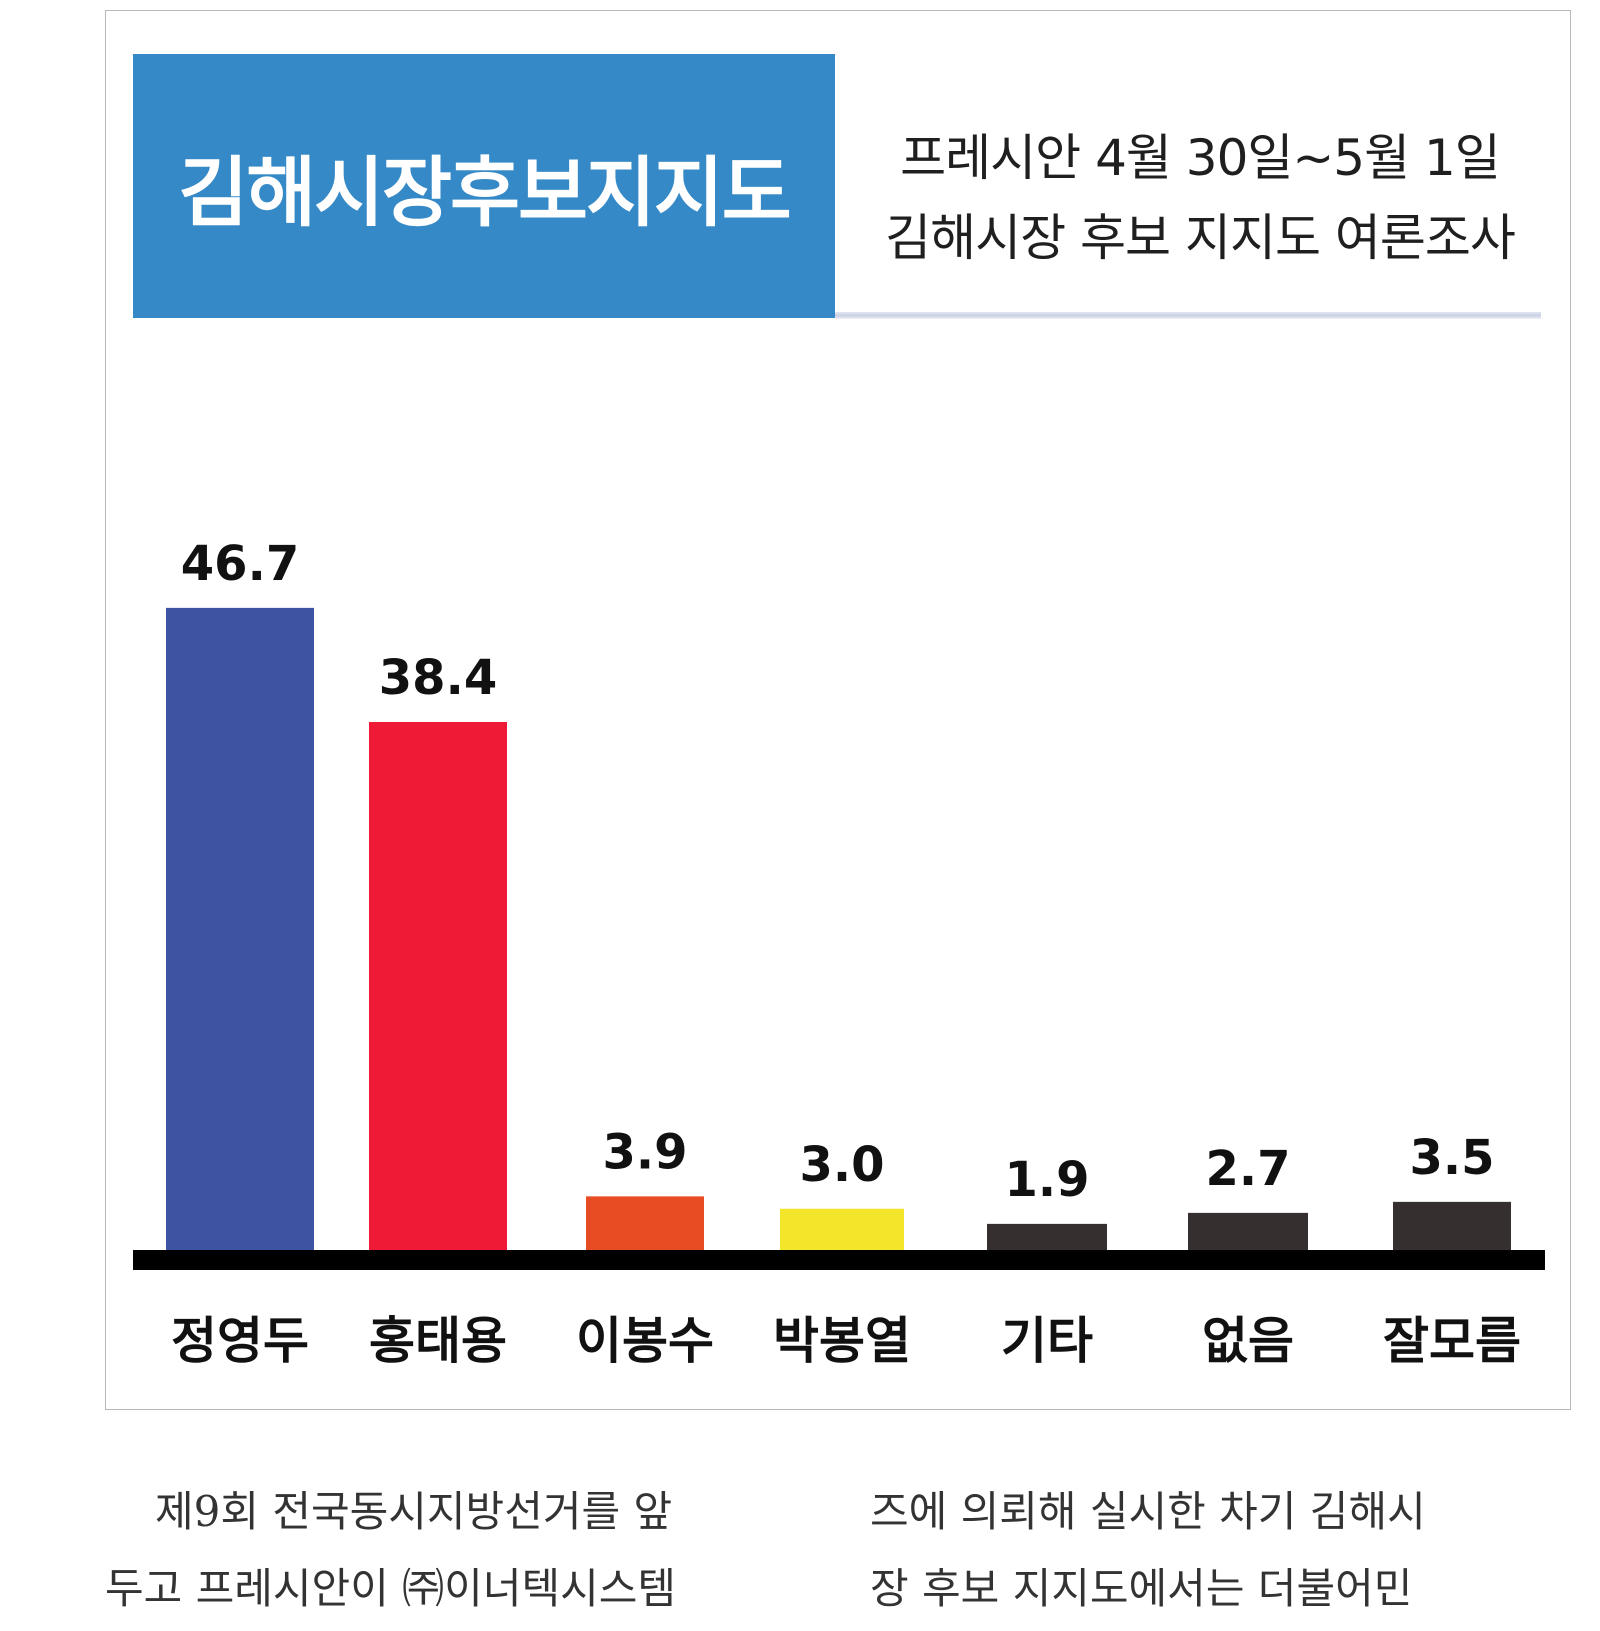 Image resolution: width=1600 pixels, height=1631 pixels. I want to click on category-label-1: 정영두, so click(240, 1341).